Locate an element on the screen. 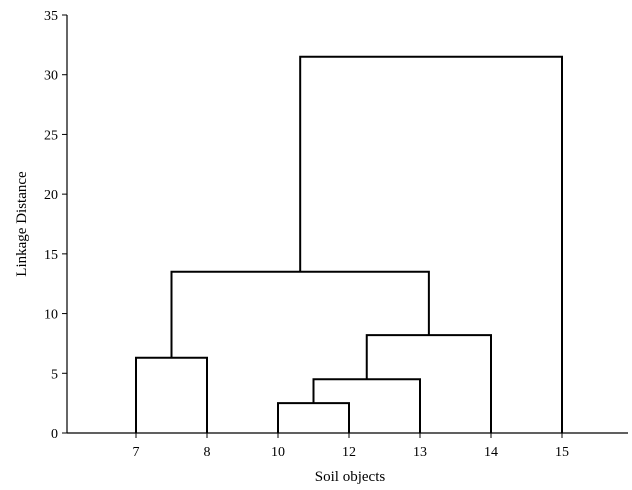  x-tick-label: 13 is located at coordinates (420, 452).